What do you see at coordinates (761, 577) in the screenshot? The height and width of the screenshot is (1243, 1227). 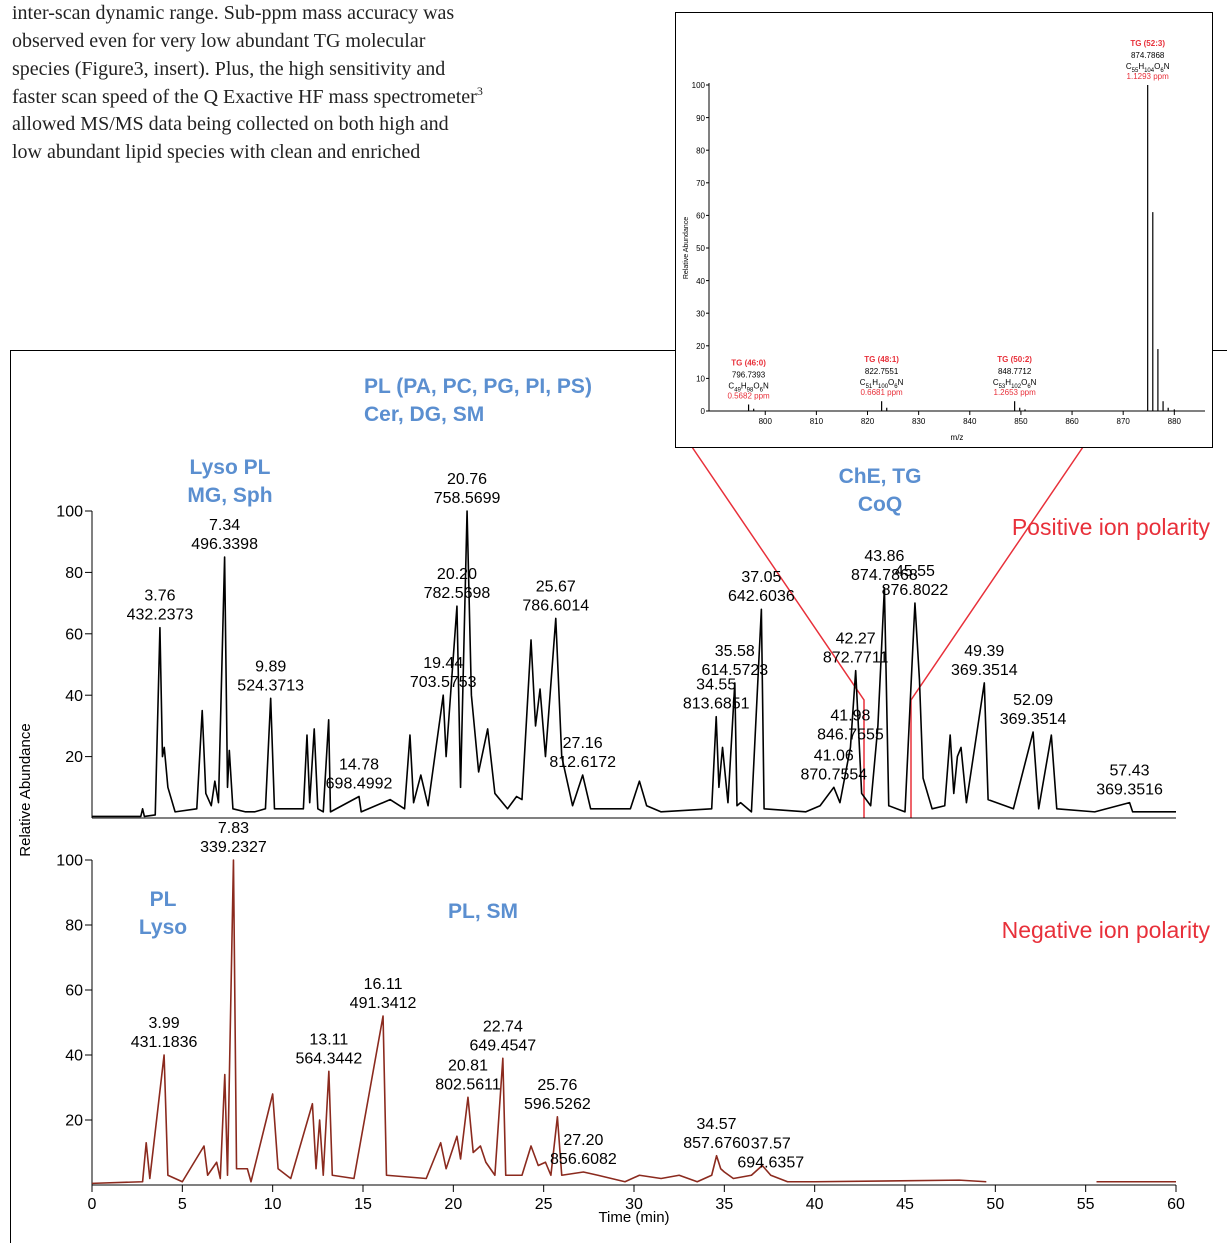 I see `peak-time-label: 37.05` at bounding box center [761, 577].